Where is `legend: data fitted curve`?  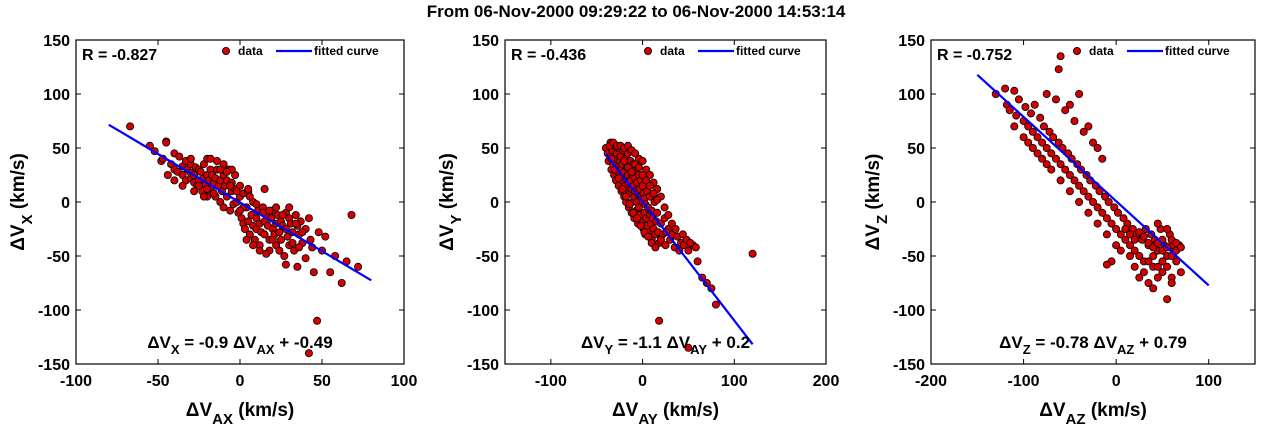
legend: data fitted curve is located at coordinates (722, 51).